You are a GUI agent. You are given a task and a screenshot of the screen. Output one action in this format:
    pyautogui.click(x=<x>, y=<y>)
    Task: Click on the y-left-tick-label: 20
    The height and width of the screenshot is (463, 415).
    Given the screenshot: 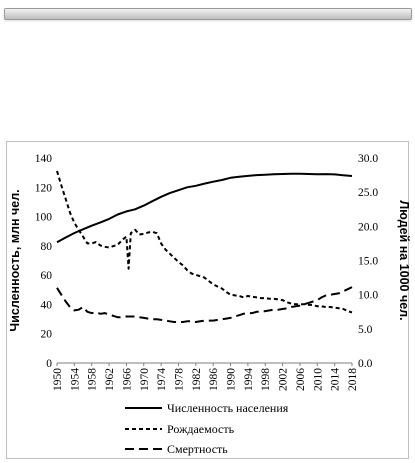 What is the action you would take?
    pyautogui.click(x=47, y=335)
    